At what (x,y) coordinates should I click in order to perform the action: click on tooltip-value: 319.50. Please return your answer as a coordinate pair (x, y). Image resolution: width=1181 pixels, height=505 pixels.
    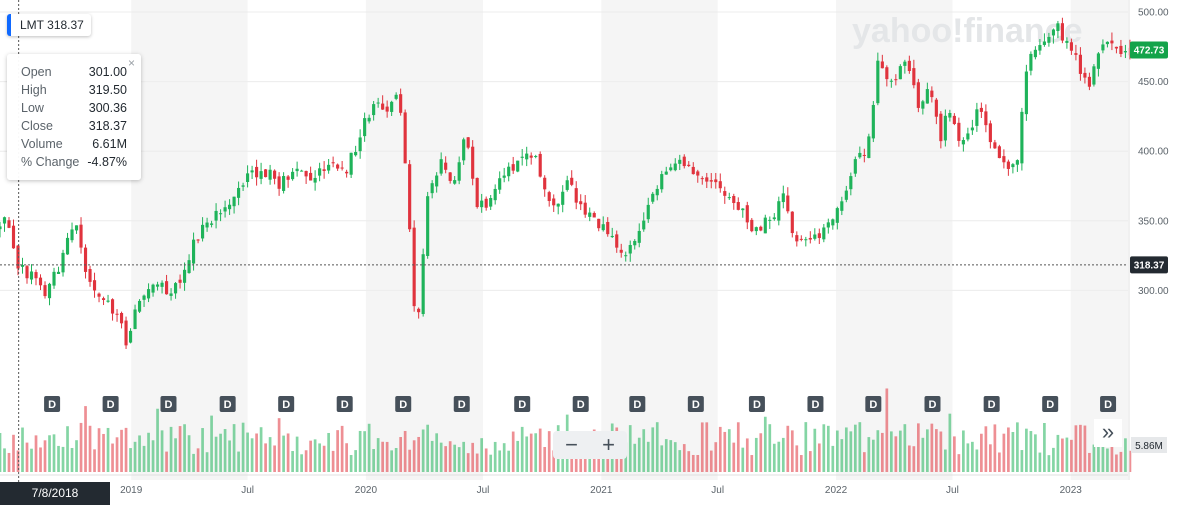
    Looking at the image, I should click on (107, 90).